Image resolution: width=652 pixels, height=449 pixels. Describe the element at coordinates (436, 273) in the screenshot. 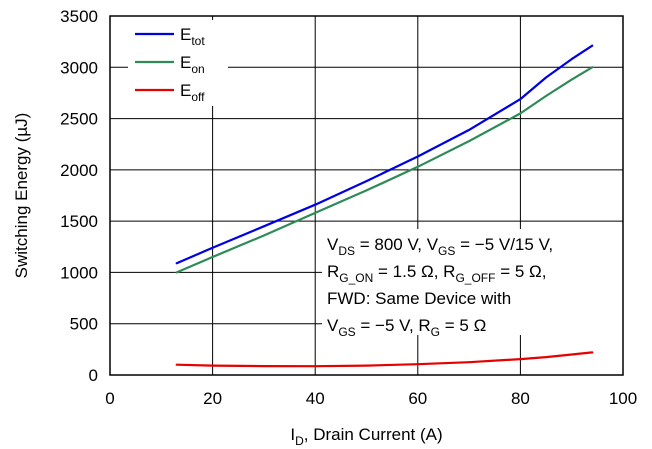

I see `annotation-line: RG_ON = 1.5 Ω, RG_OFF = 5 Ω,` at that location.